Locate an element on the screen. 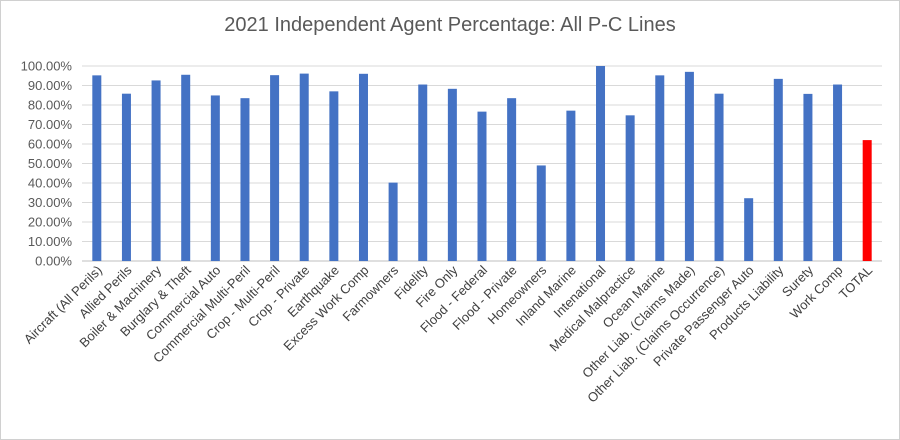 This screenshot has width=900, height=440. y-tick-label: 10.00% is located at coordinates (50, 241).